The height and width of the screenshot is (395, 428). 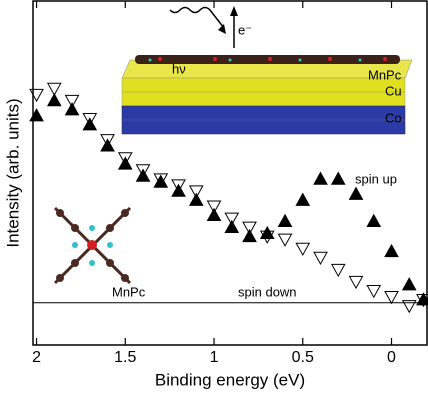 I want to click on inset-label: Co, so click(x=393, y=117).